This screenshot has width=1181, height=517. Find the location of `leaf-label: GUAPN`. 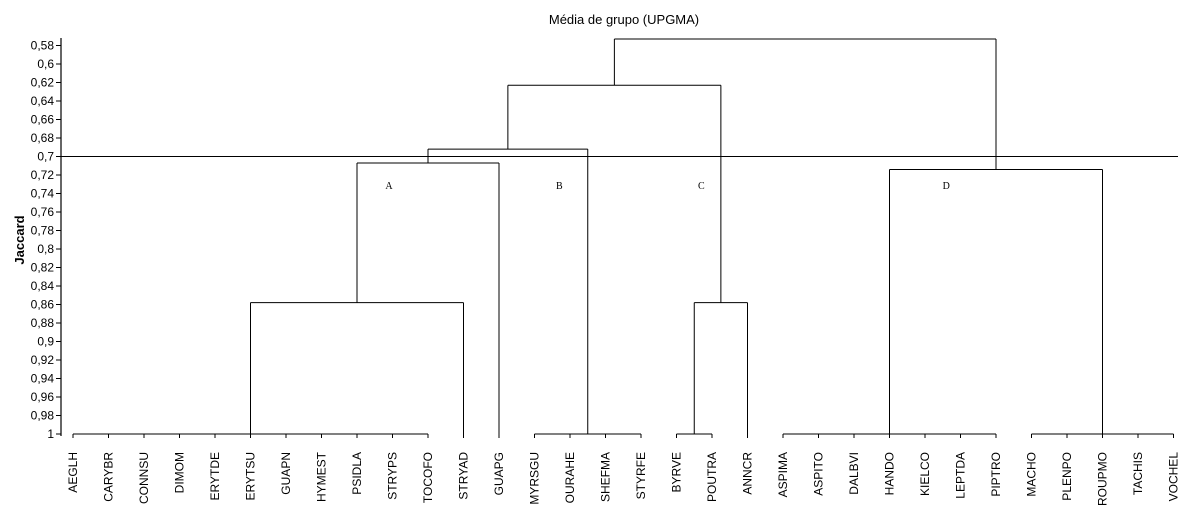

leaf-label: GUAPN is located at coordinates (286, 473).